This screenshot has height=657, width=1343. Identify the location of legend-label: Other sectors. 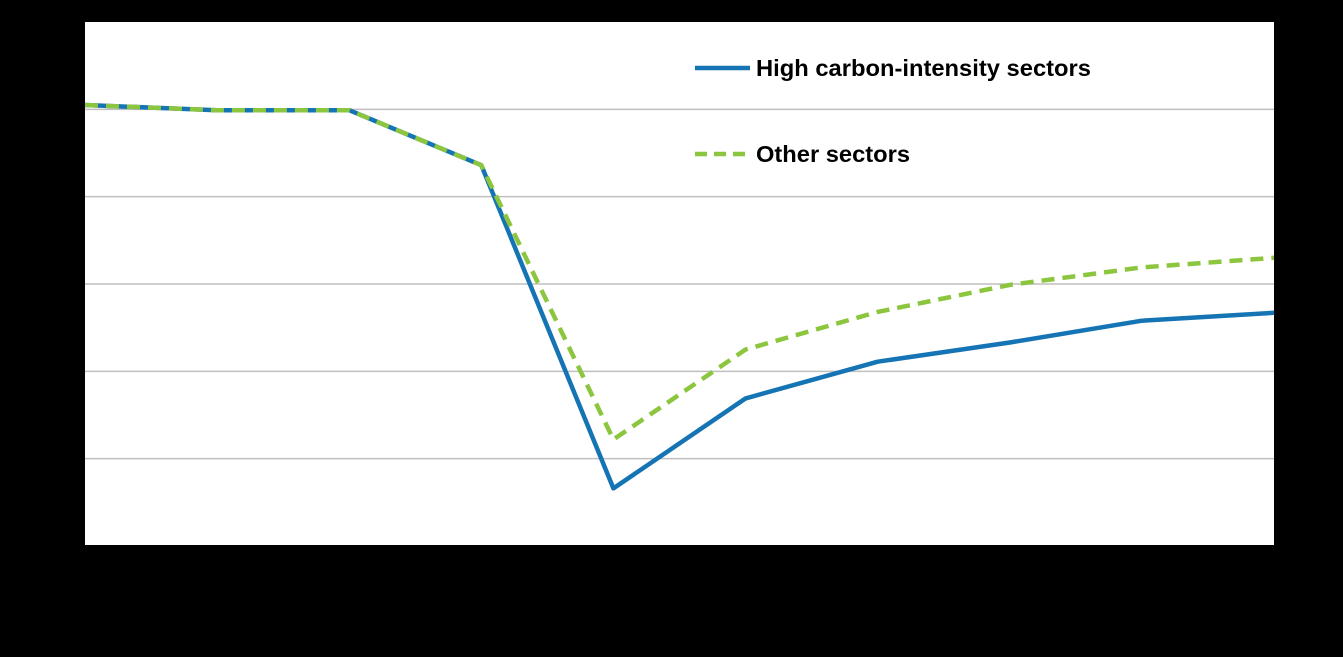
(833, 154).